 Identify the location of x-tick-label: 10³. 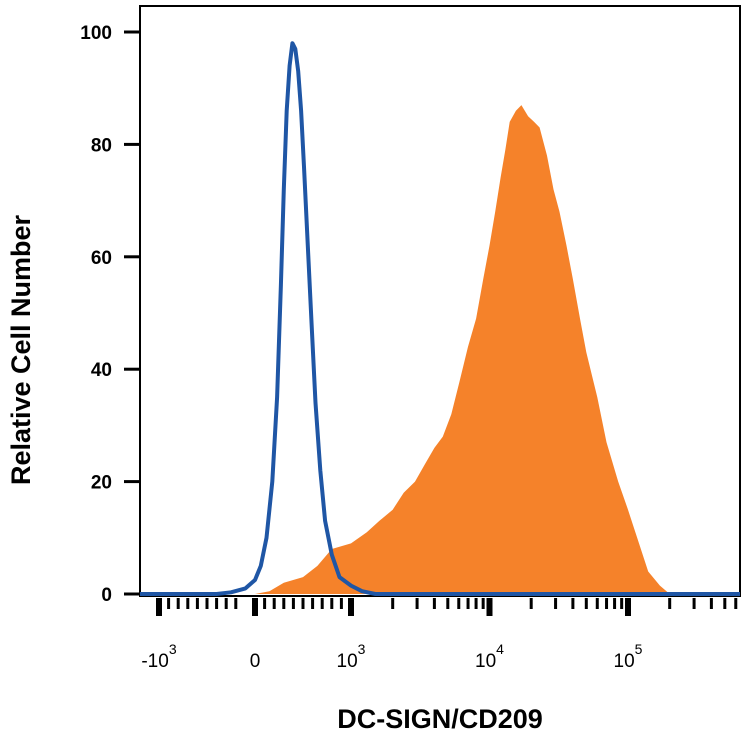
(351, 656).